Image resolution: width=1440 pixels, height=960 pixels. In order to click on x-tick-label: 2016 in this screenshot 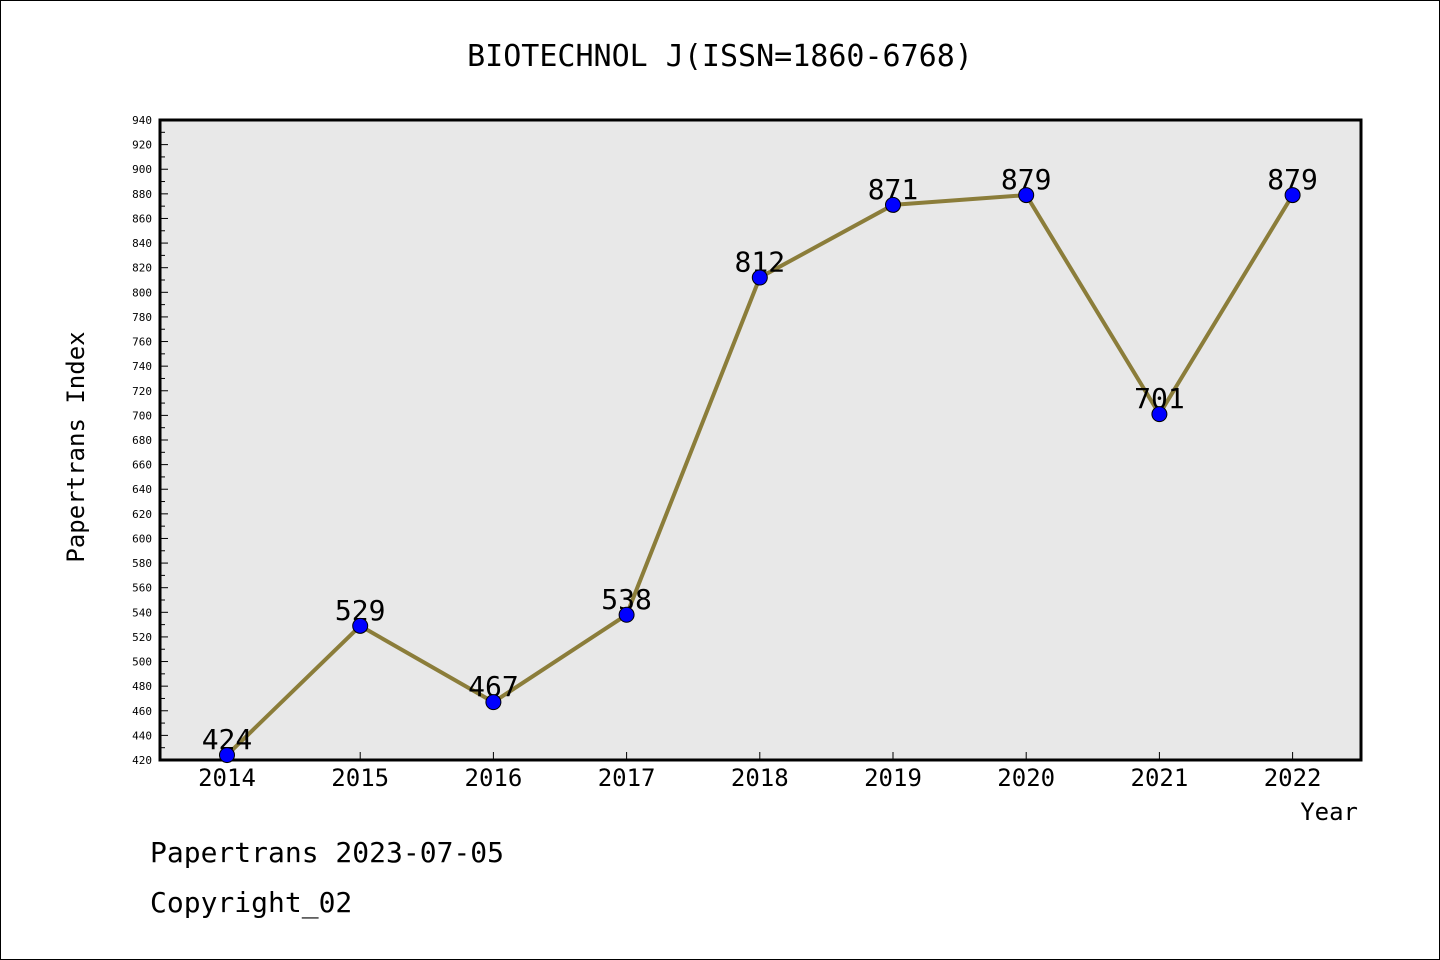, I will do `click(494, 778)`.